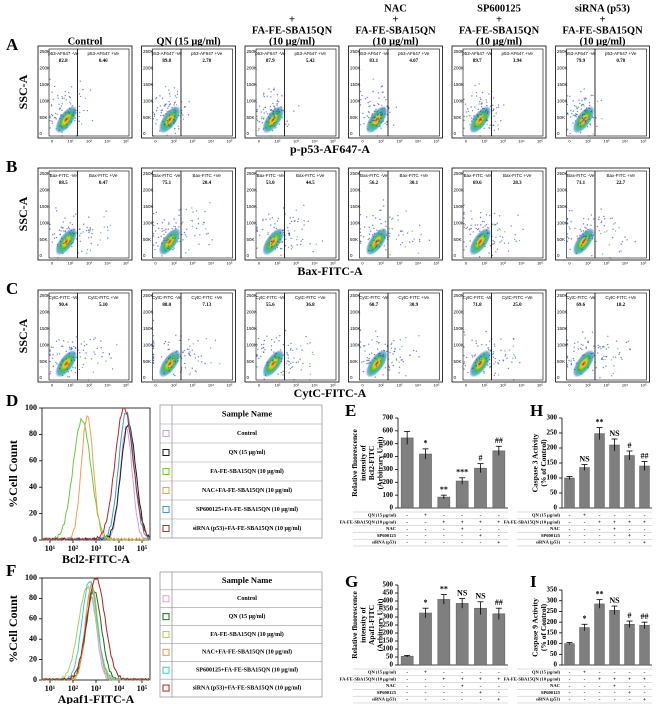 The image size is (661, 704). Describe the element at coordinates (552, 590) in the screenshot. I see `y-tick-label: 350` at that location.